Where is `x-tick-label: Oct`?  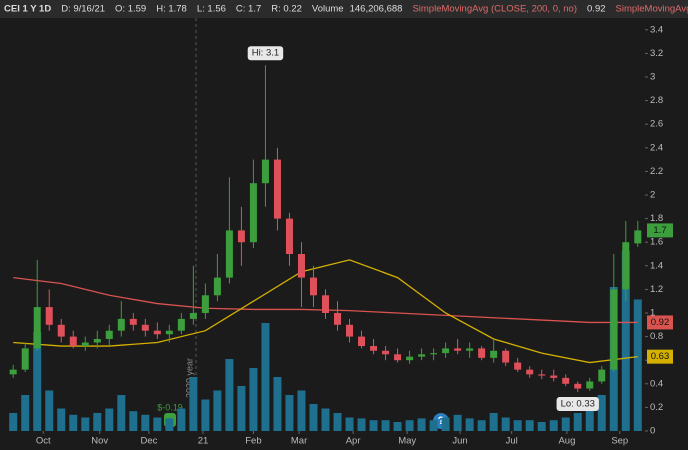
x-tick-label: Oct is located at coordinates (43, 441).